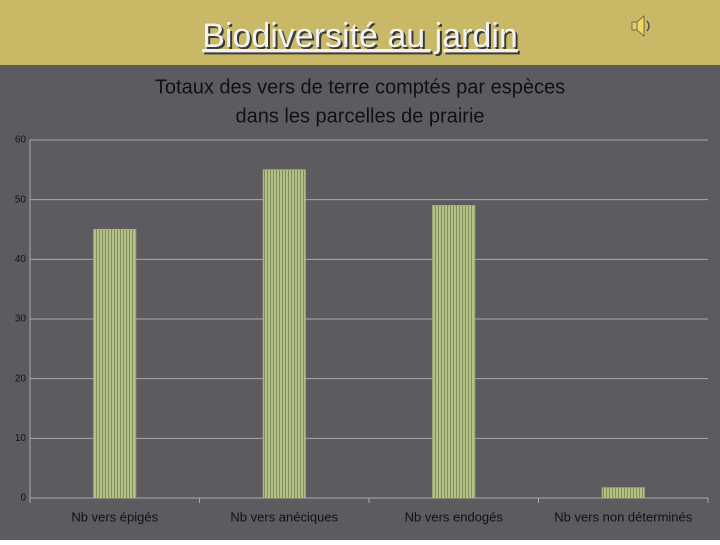  I want to click on chart-subtitle: dans les parcelles de prairie, so click(359, 116).